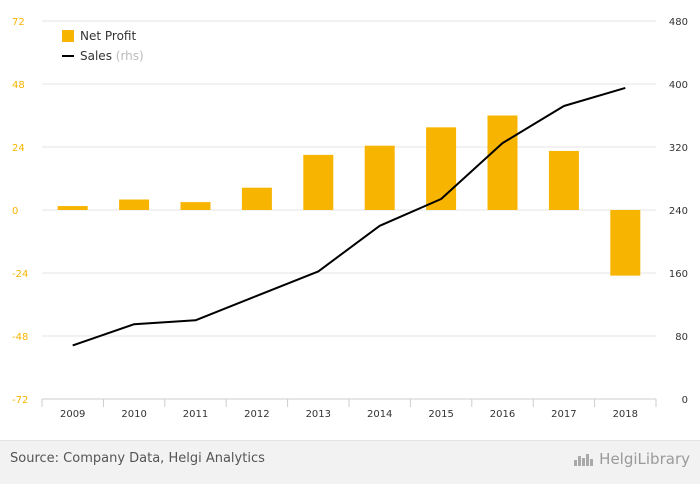 Image resolution: width=700 pixels, height=484 pixels. I want to click on x-tick-label: 2015, so click(440, 414).